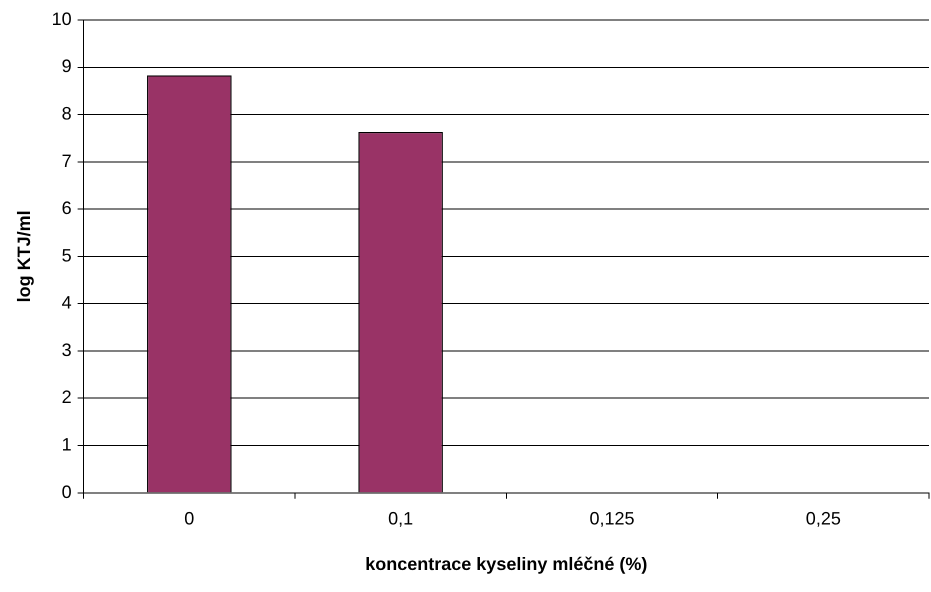 The height and width of the screenshot is (592, 931). What do you see at coordinates (67, 114) in the screenshot?
I see `y-tick-label: 8` at bounding box center [67, 114].